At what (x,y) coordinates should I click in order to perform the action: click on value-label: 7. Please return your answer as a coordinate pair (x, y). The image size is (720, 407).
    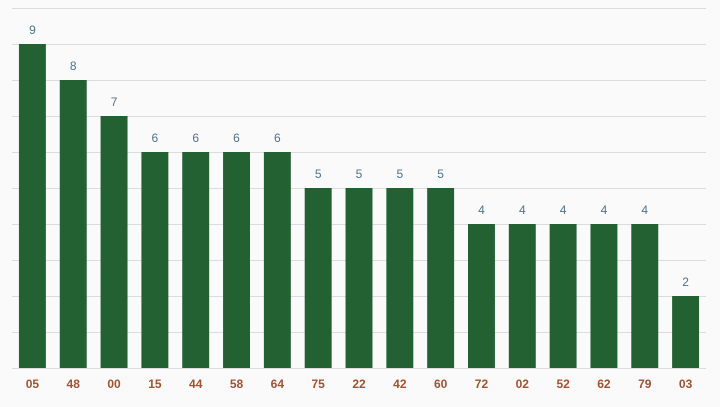
    Looking at the image, I should click on (114, 102).